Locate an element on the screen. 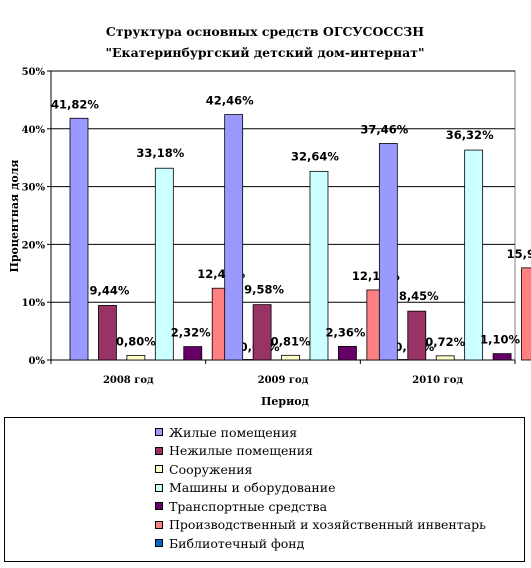 The height and width of the screenshot is (568, 531). legend-label: Библиотечный фонд is located at coordinates (237, 543).